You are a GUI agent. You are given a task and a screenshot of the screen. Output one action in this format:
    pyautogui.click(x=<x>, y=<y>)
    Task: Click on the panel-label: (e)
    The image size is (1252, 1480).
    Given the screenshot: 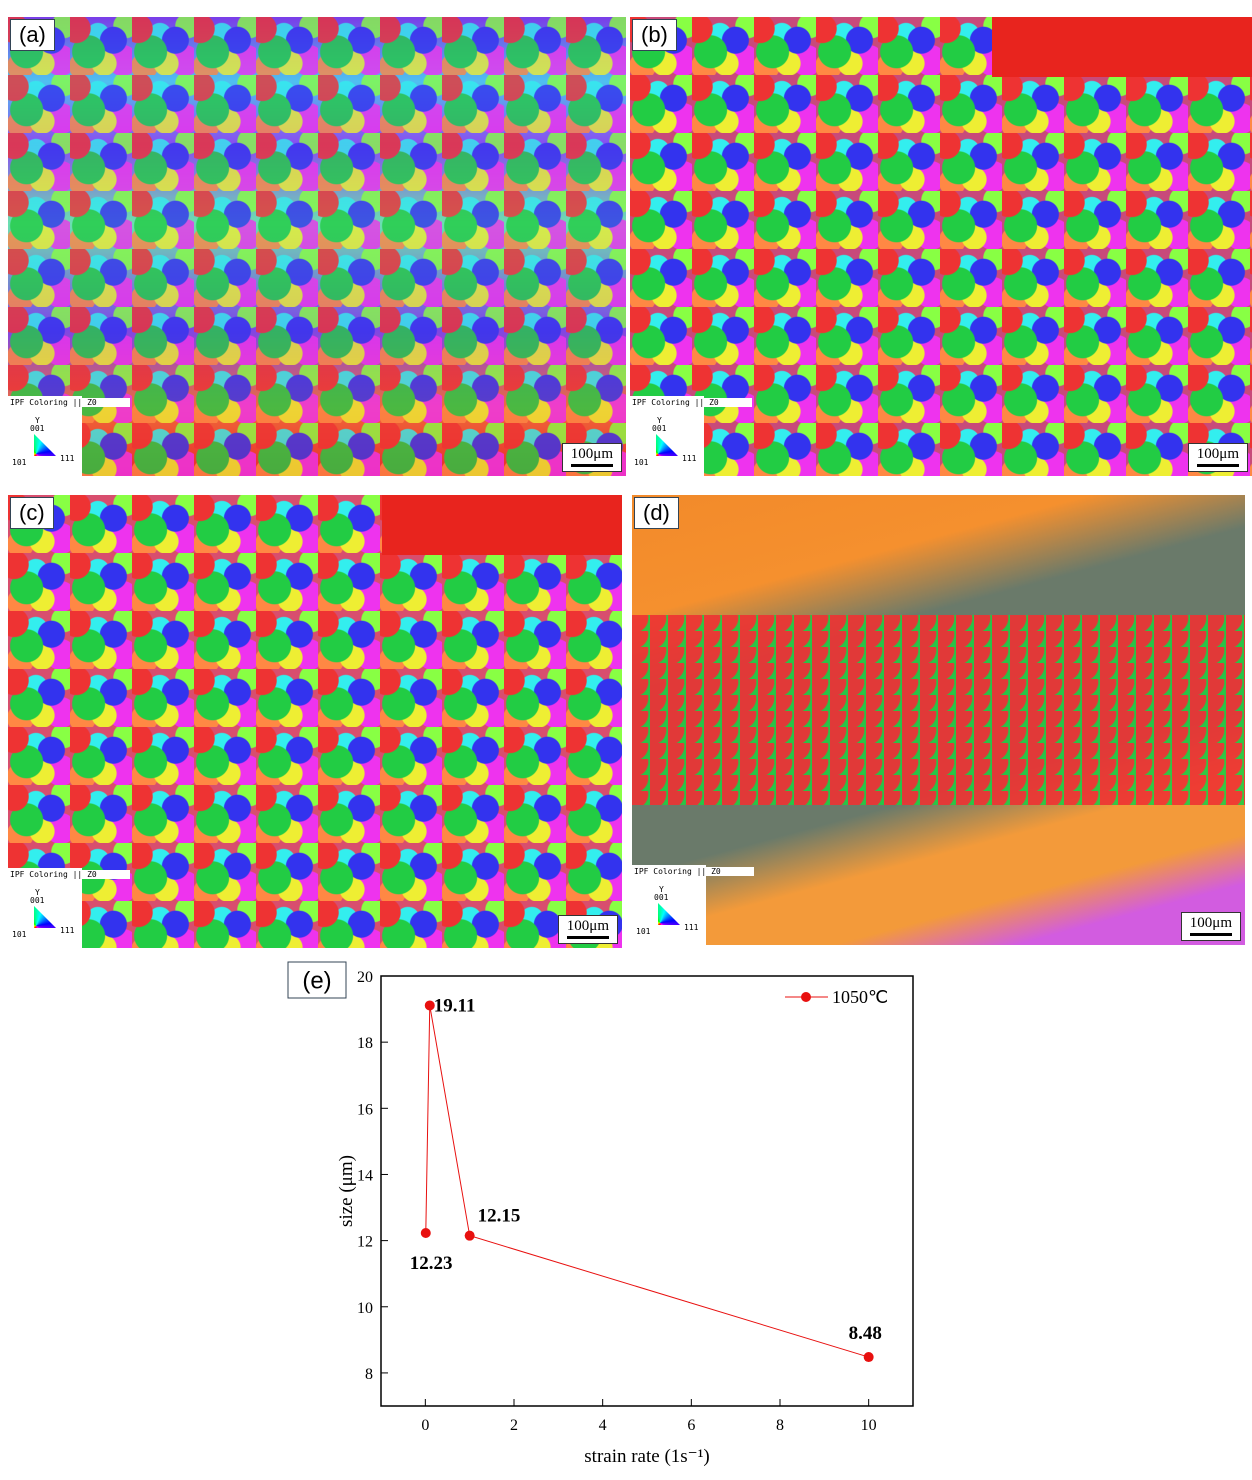 What is the action you would take?
    pyautogui.click(x=316, y=980)
    